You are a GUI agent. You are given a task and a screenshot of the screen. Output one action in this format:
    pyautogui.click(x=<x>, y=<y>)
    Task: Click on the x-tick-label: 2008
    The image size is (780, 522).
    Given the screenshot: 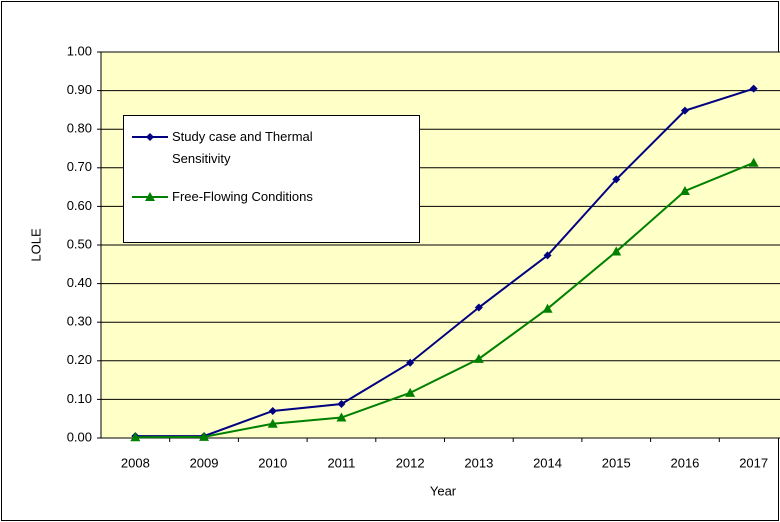 What is the action you would take?
    pyautogui.click(x=135, y=462)
    